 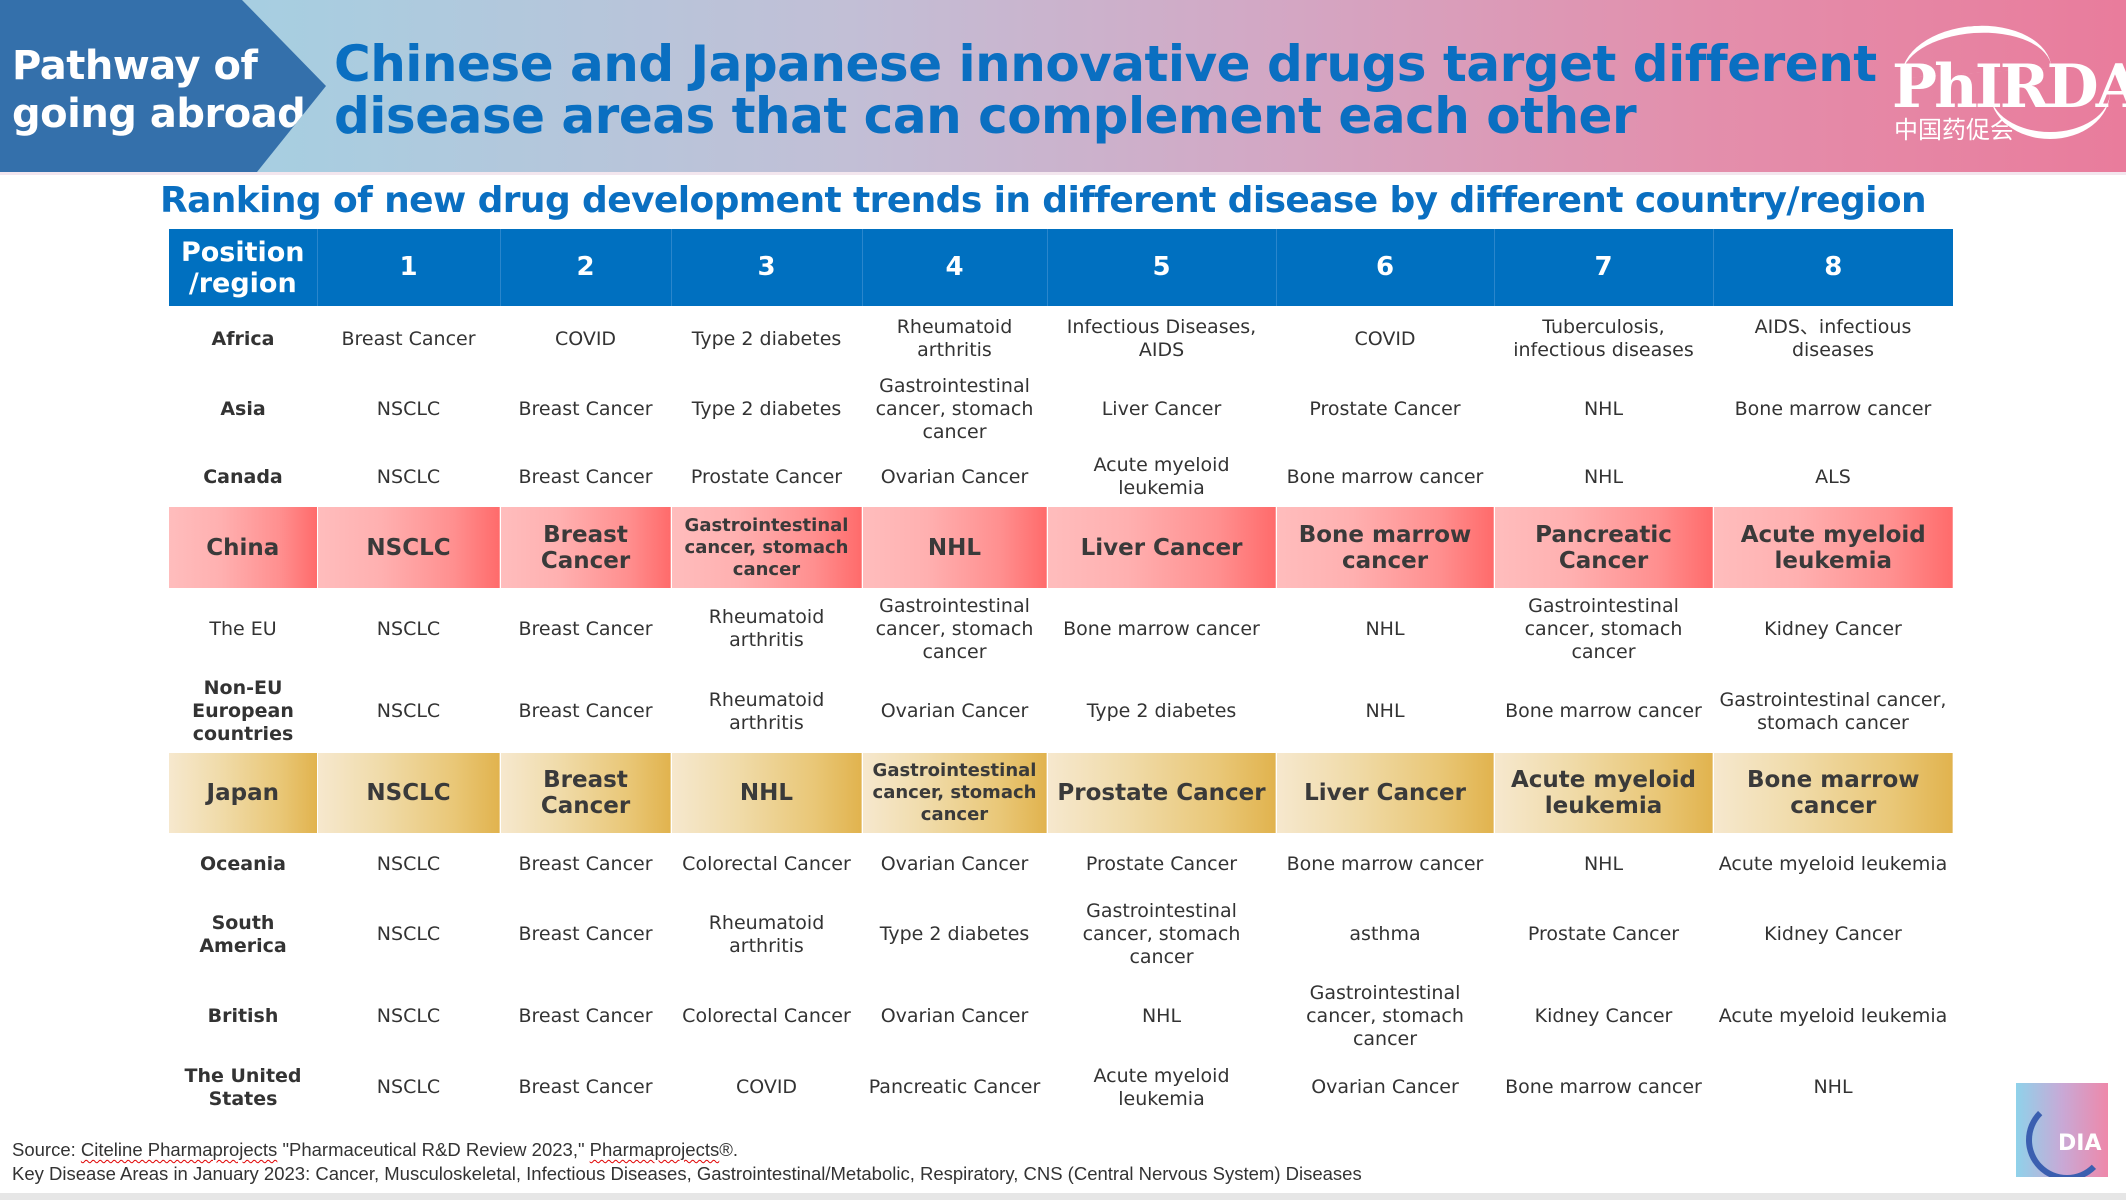 I want to click on source-suffix: ®., so click(x=729, y=1149).